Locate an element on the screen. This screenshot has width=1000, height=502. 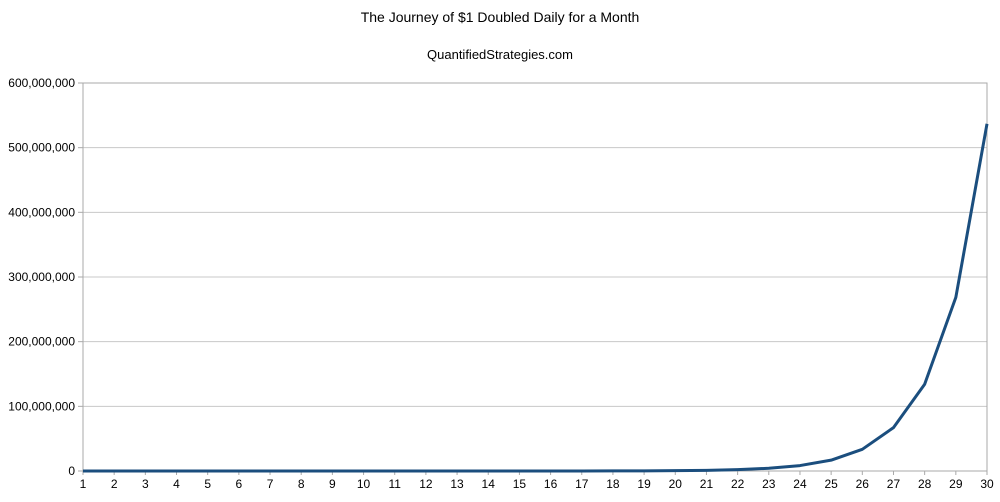
x-axis-tick-label: 20 is located at coordinates (676, 484).